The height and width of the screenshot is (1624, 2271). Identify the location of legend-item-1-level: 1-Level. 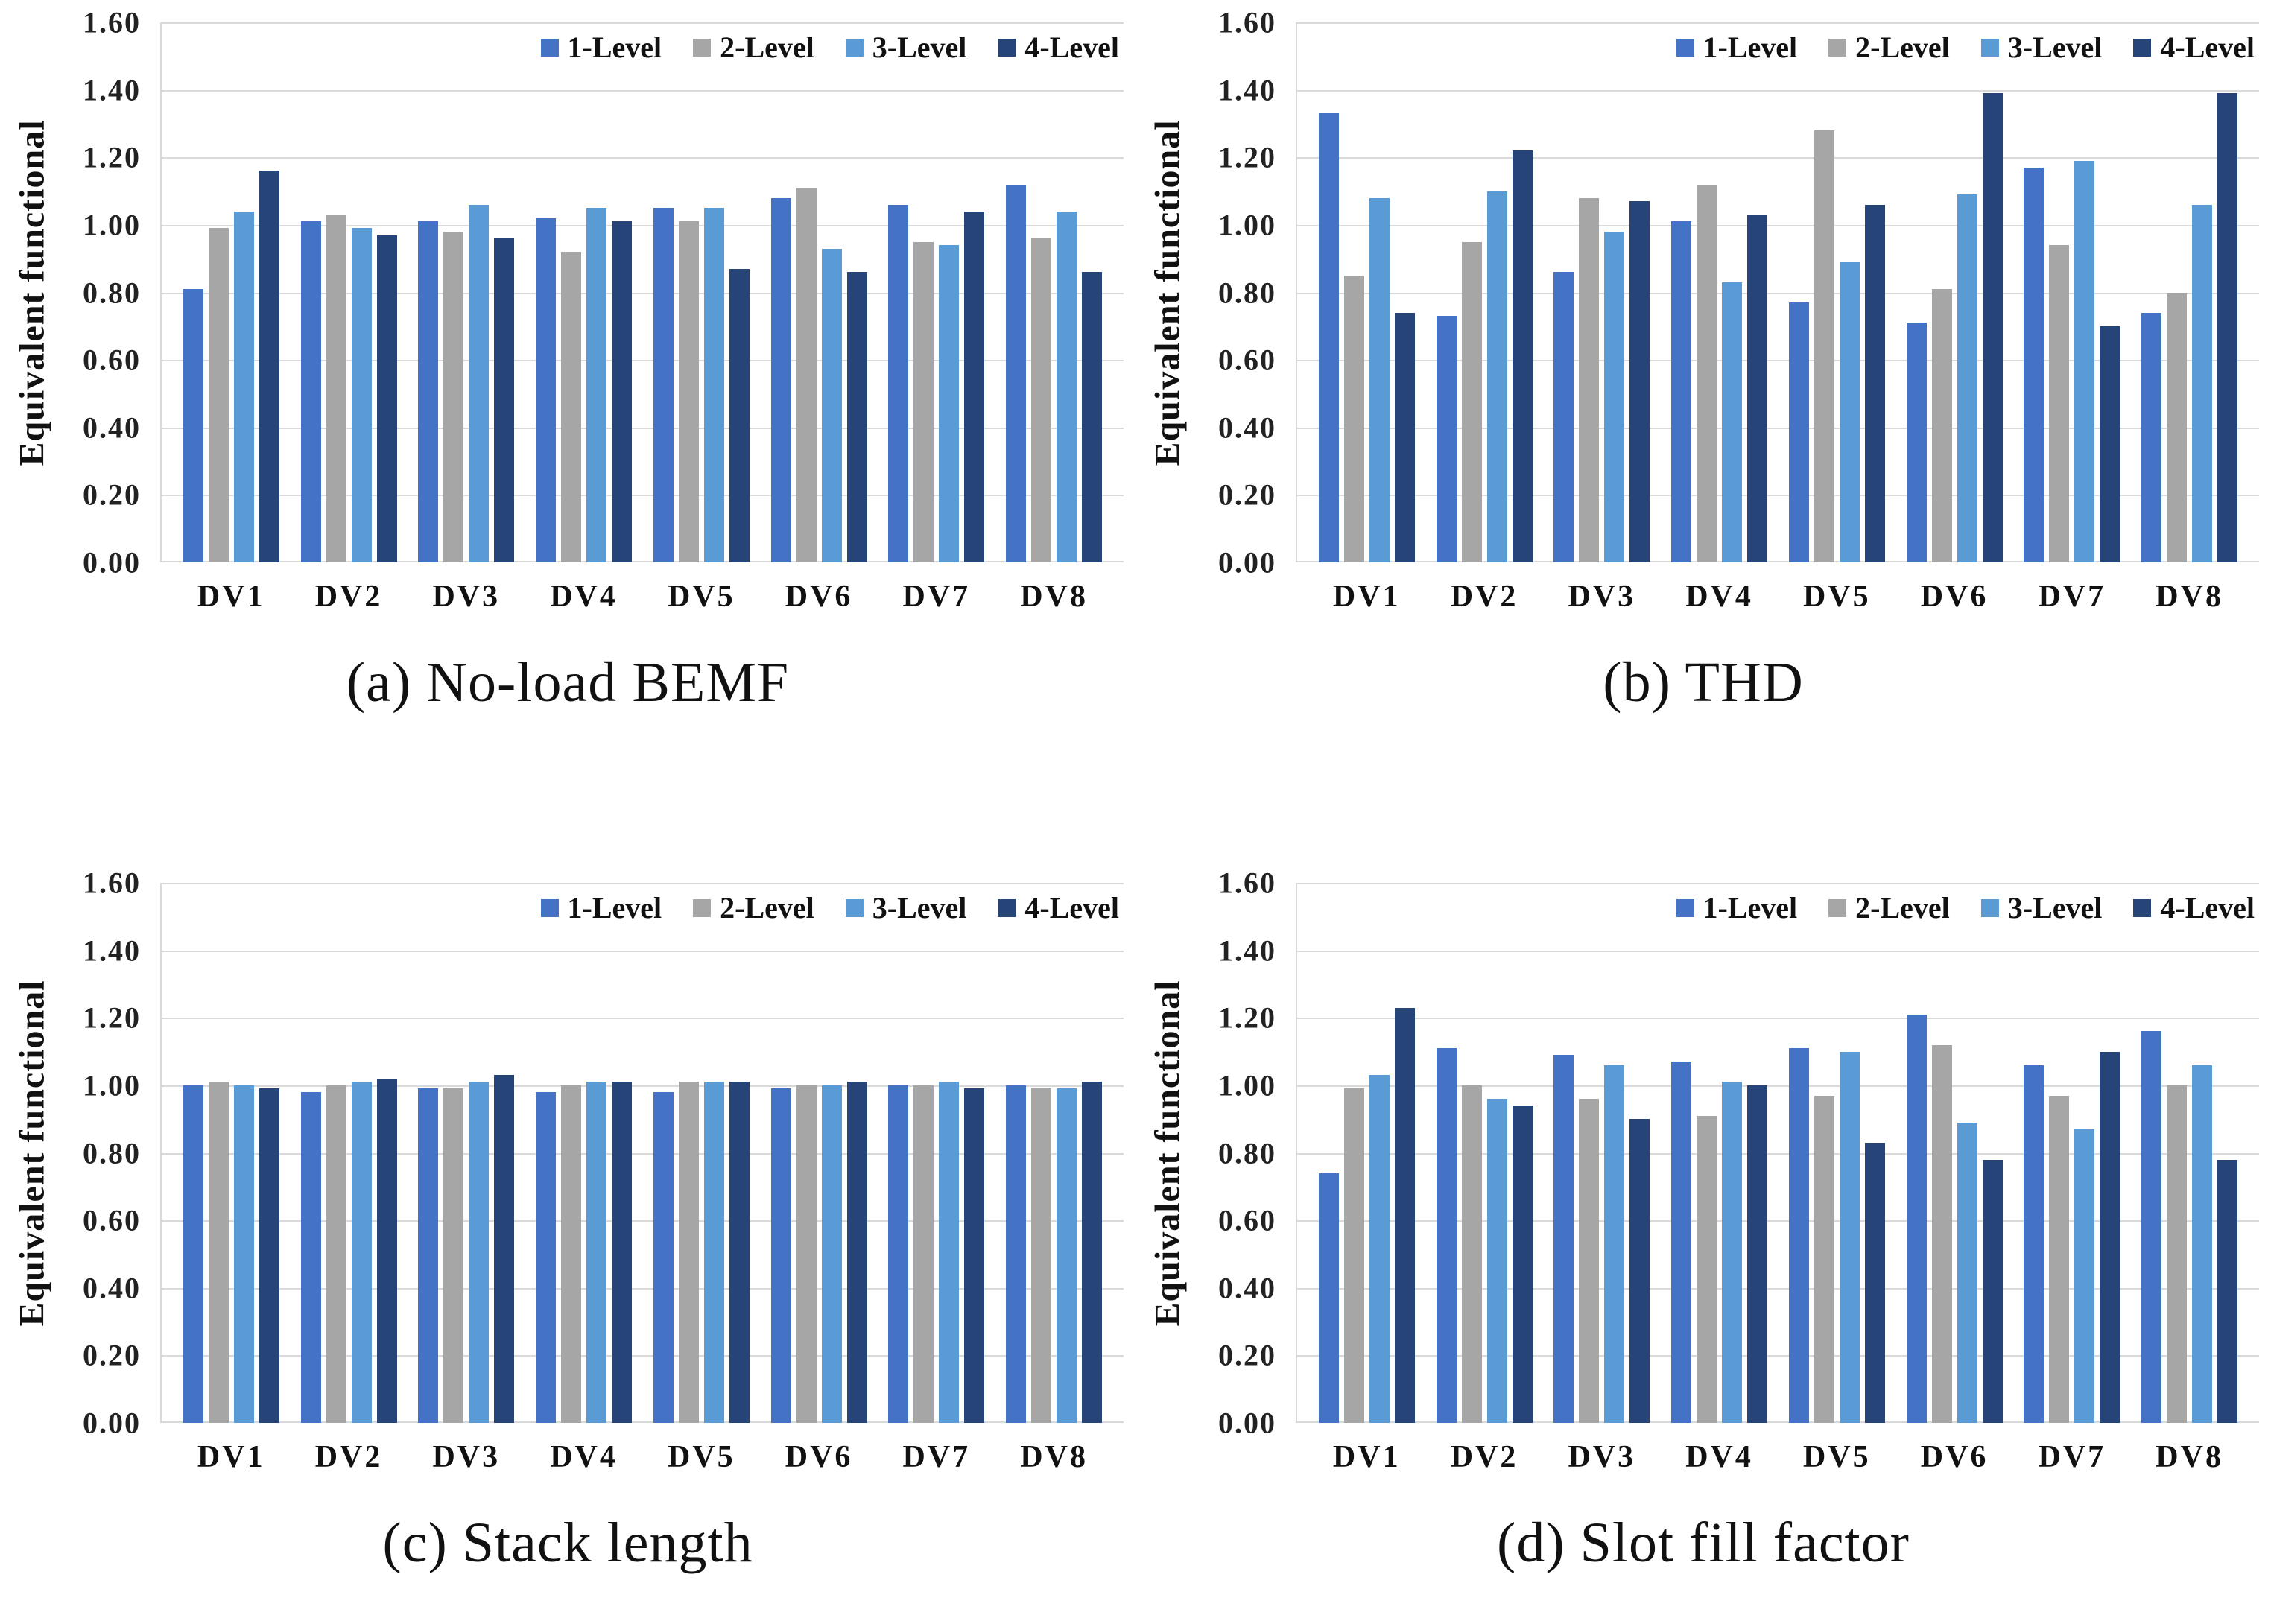
(1736, 47).